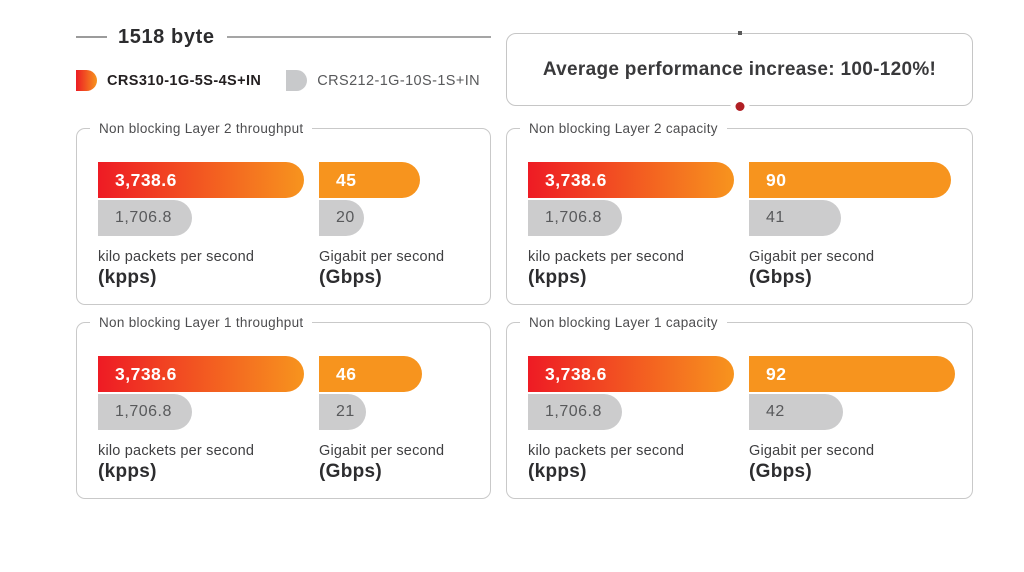 The width and height of the screenshot is (1024, 572). I want to click on page-title: 1518 byte, so click(166, 36).